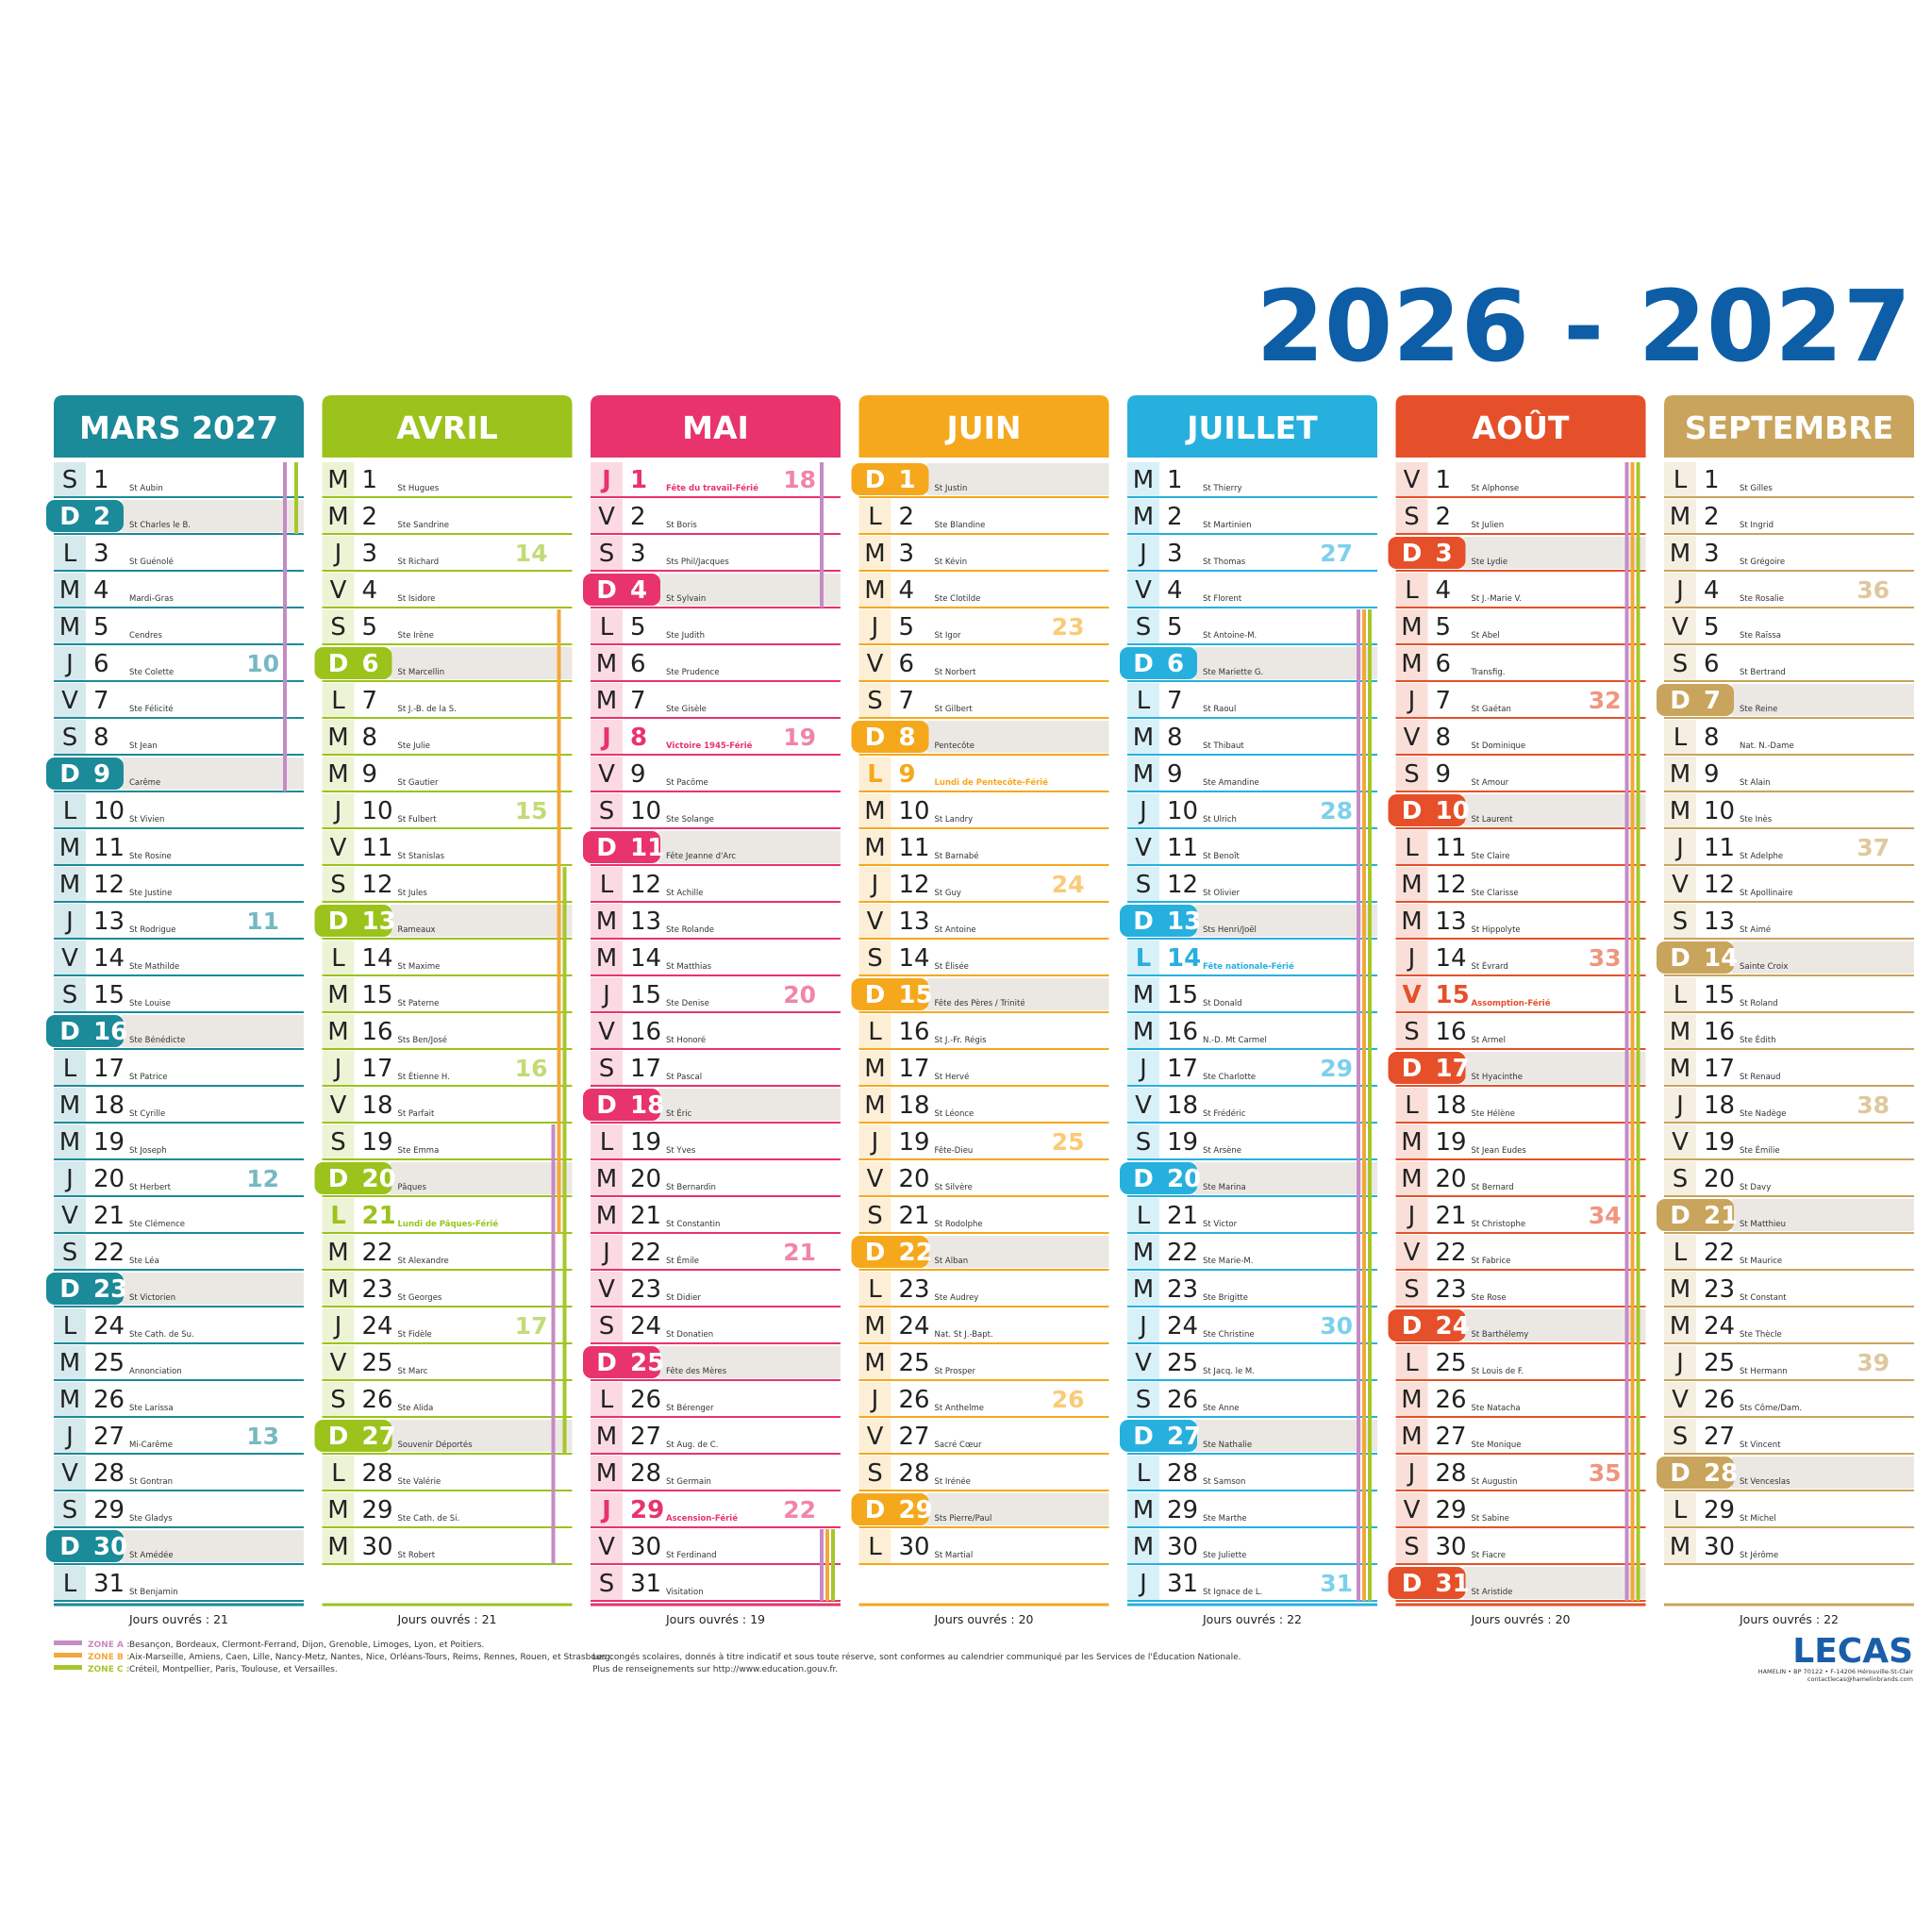 This screenshot has height=1932, width=1932. I want to click on saint-name: Ste Lydie, so click(1490, 562).